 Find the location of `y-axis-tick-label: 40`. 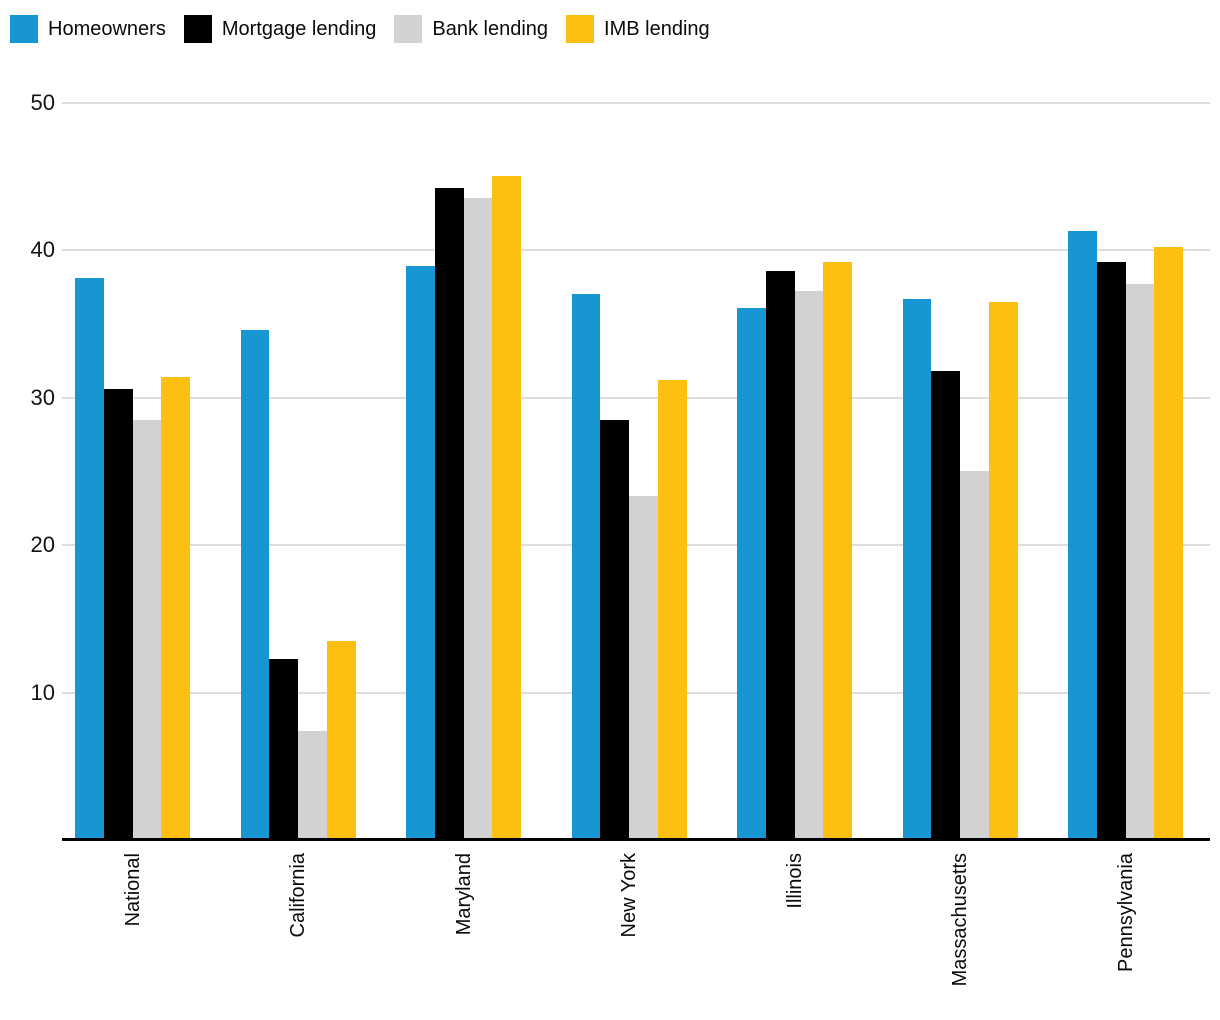

y-axis-tick-label: 40 is located at coordinates (42, 249).